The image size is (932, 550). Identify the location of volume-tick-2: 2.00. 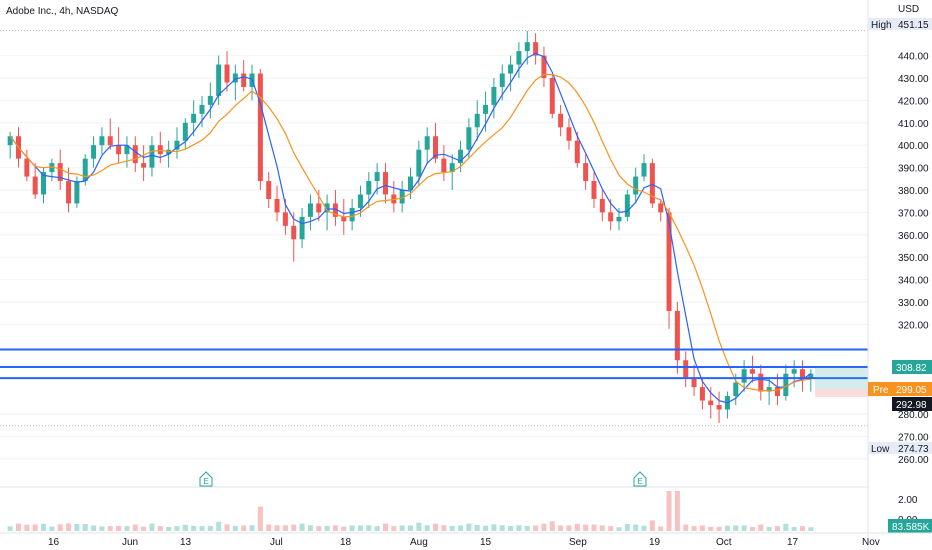
(908, 500).